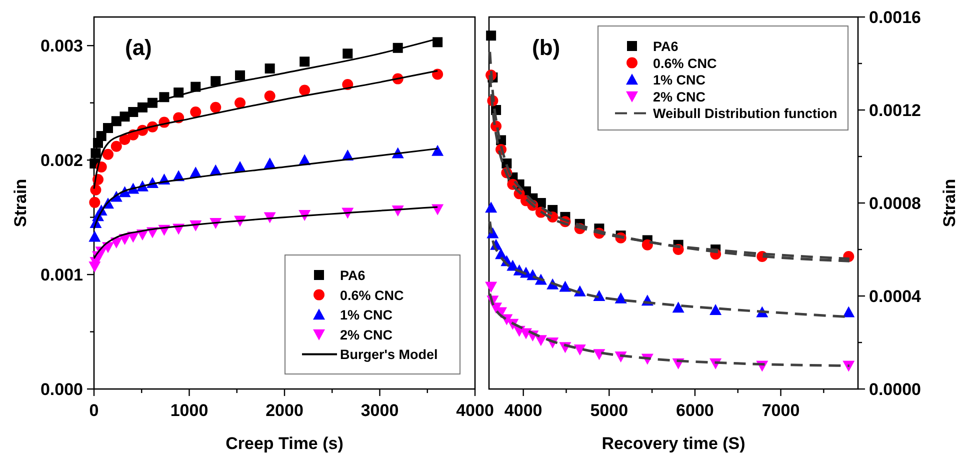 The width and height of the screenshot is (966, 458). What do you see at coordinates (895, 203) in the screenshot?
I see `y-tick-label: 0.0008` at bounding box center [895, 203].